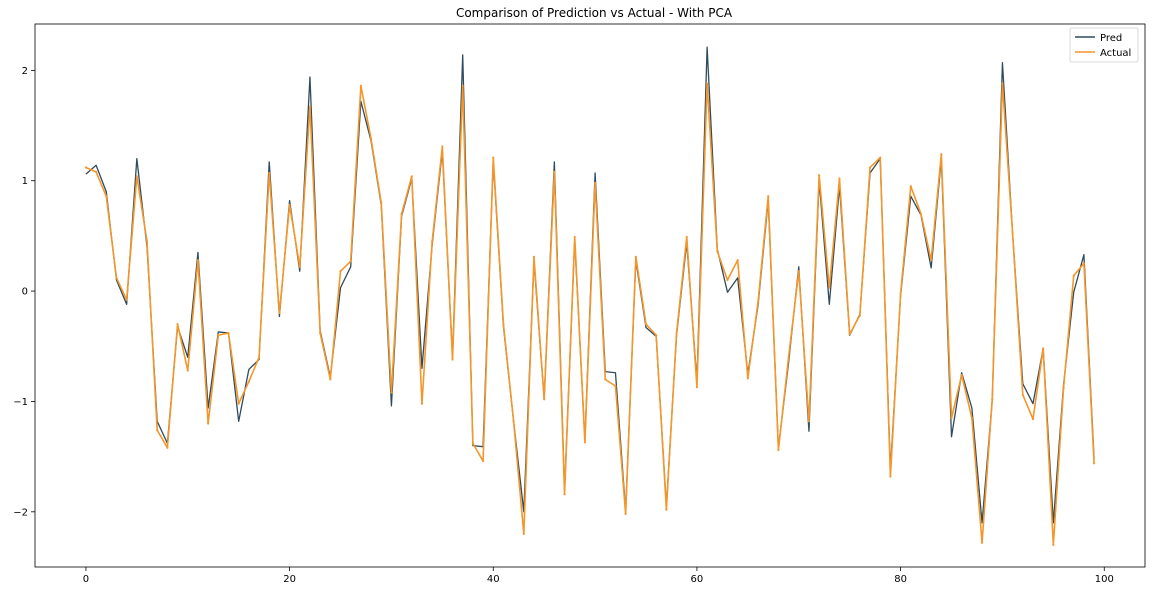  Describe the element at coordinates (900, 579) in the screenshot. I see `x-tick-label: 80` at that location.